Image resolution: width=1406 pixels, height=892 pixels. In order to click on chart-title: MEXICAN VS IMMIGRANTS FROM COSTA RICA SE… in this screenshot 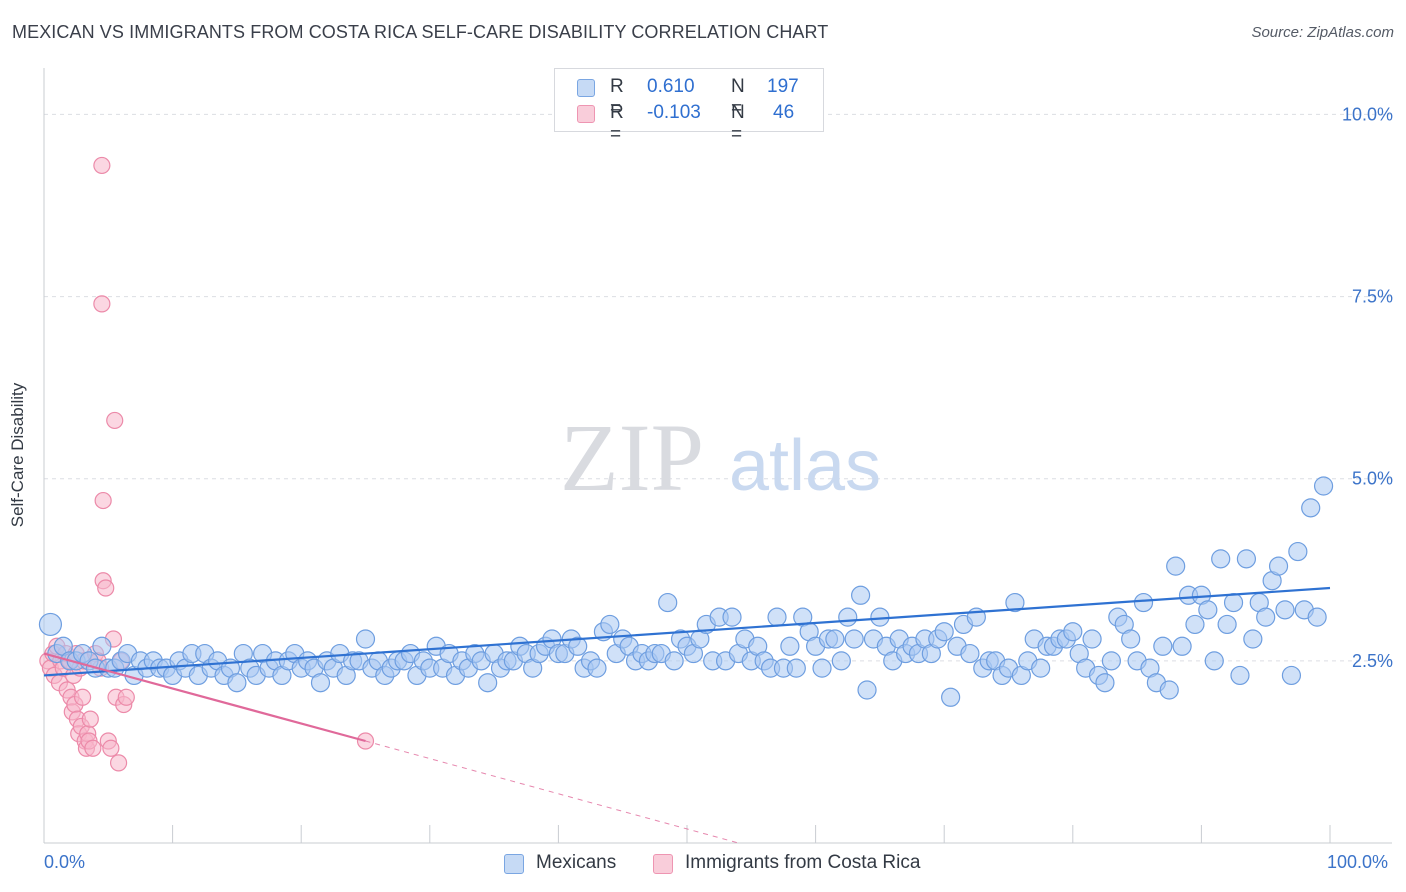, I will do `click(420, 32)`.